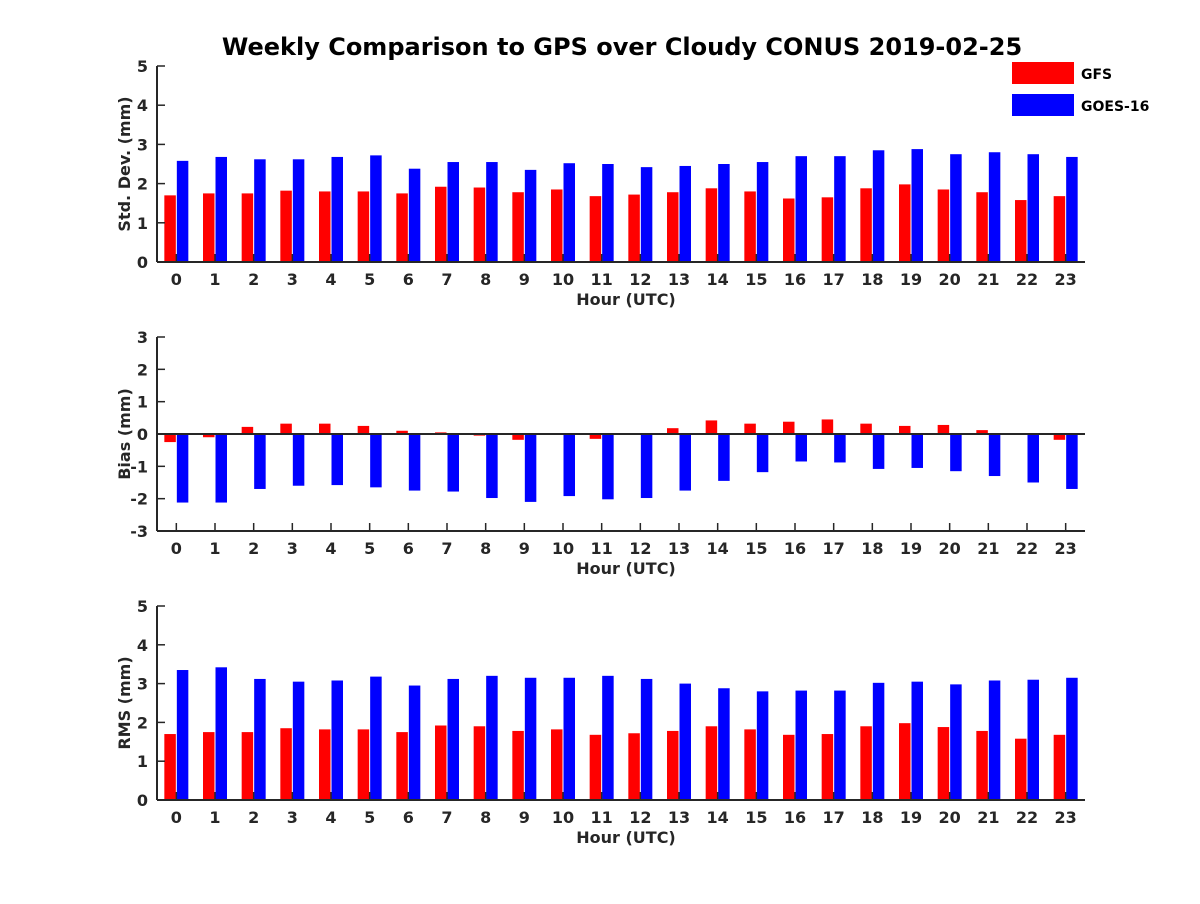 This screenshot has height=904, width=1200. I want to click on x-tick-label: 22, so click(1027, 817).